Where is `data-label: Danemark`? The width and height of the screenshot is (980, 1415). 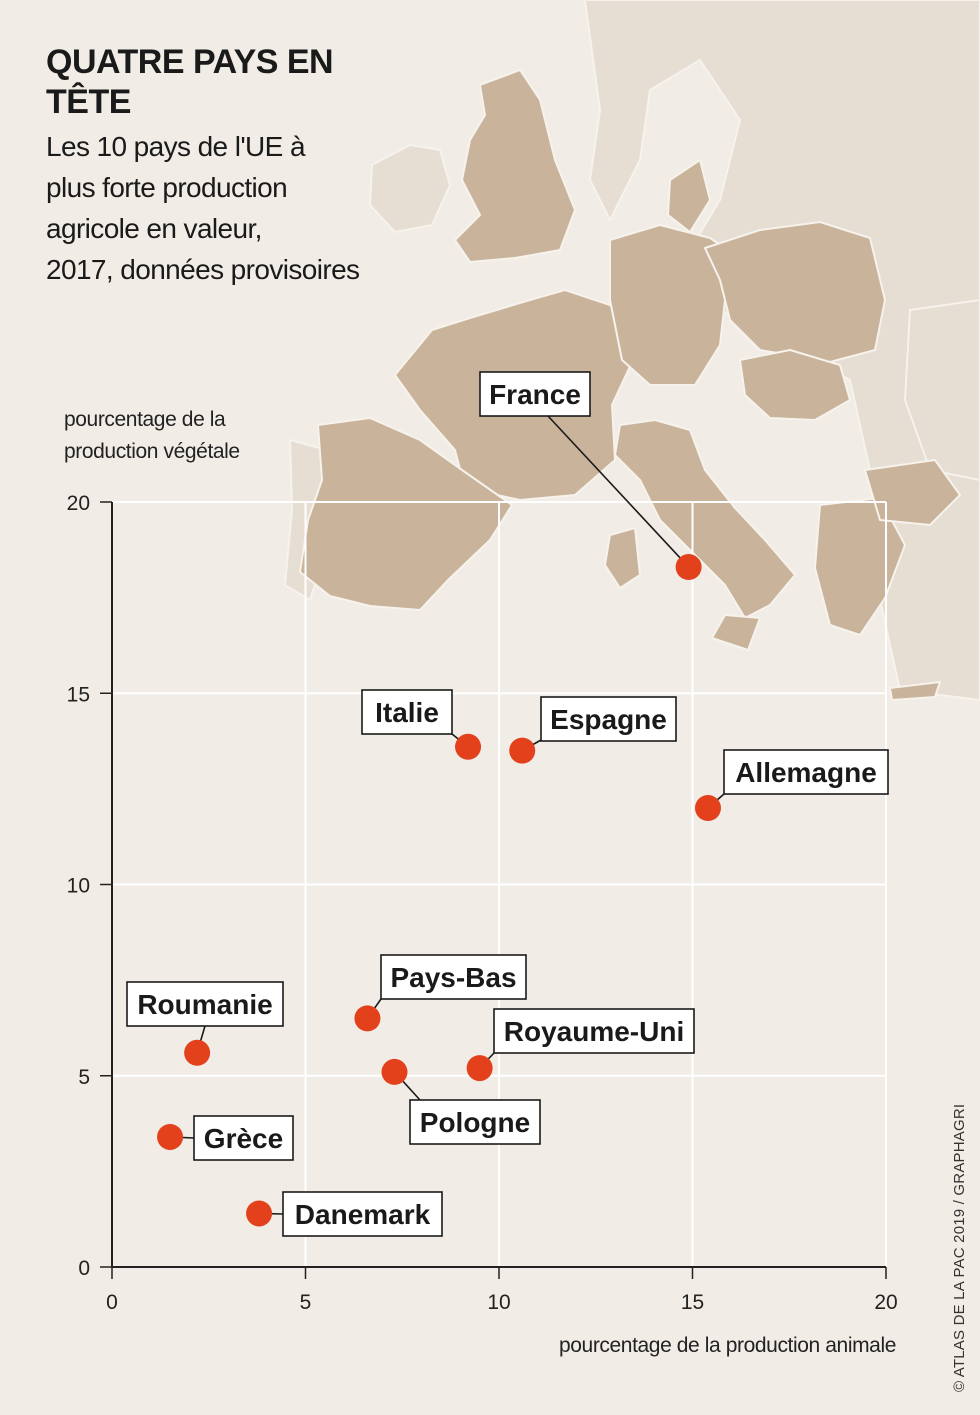
data-label: Danemark is located at coordinates (362, 1214).